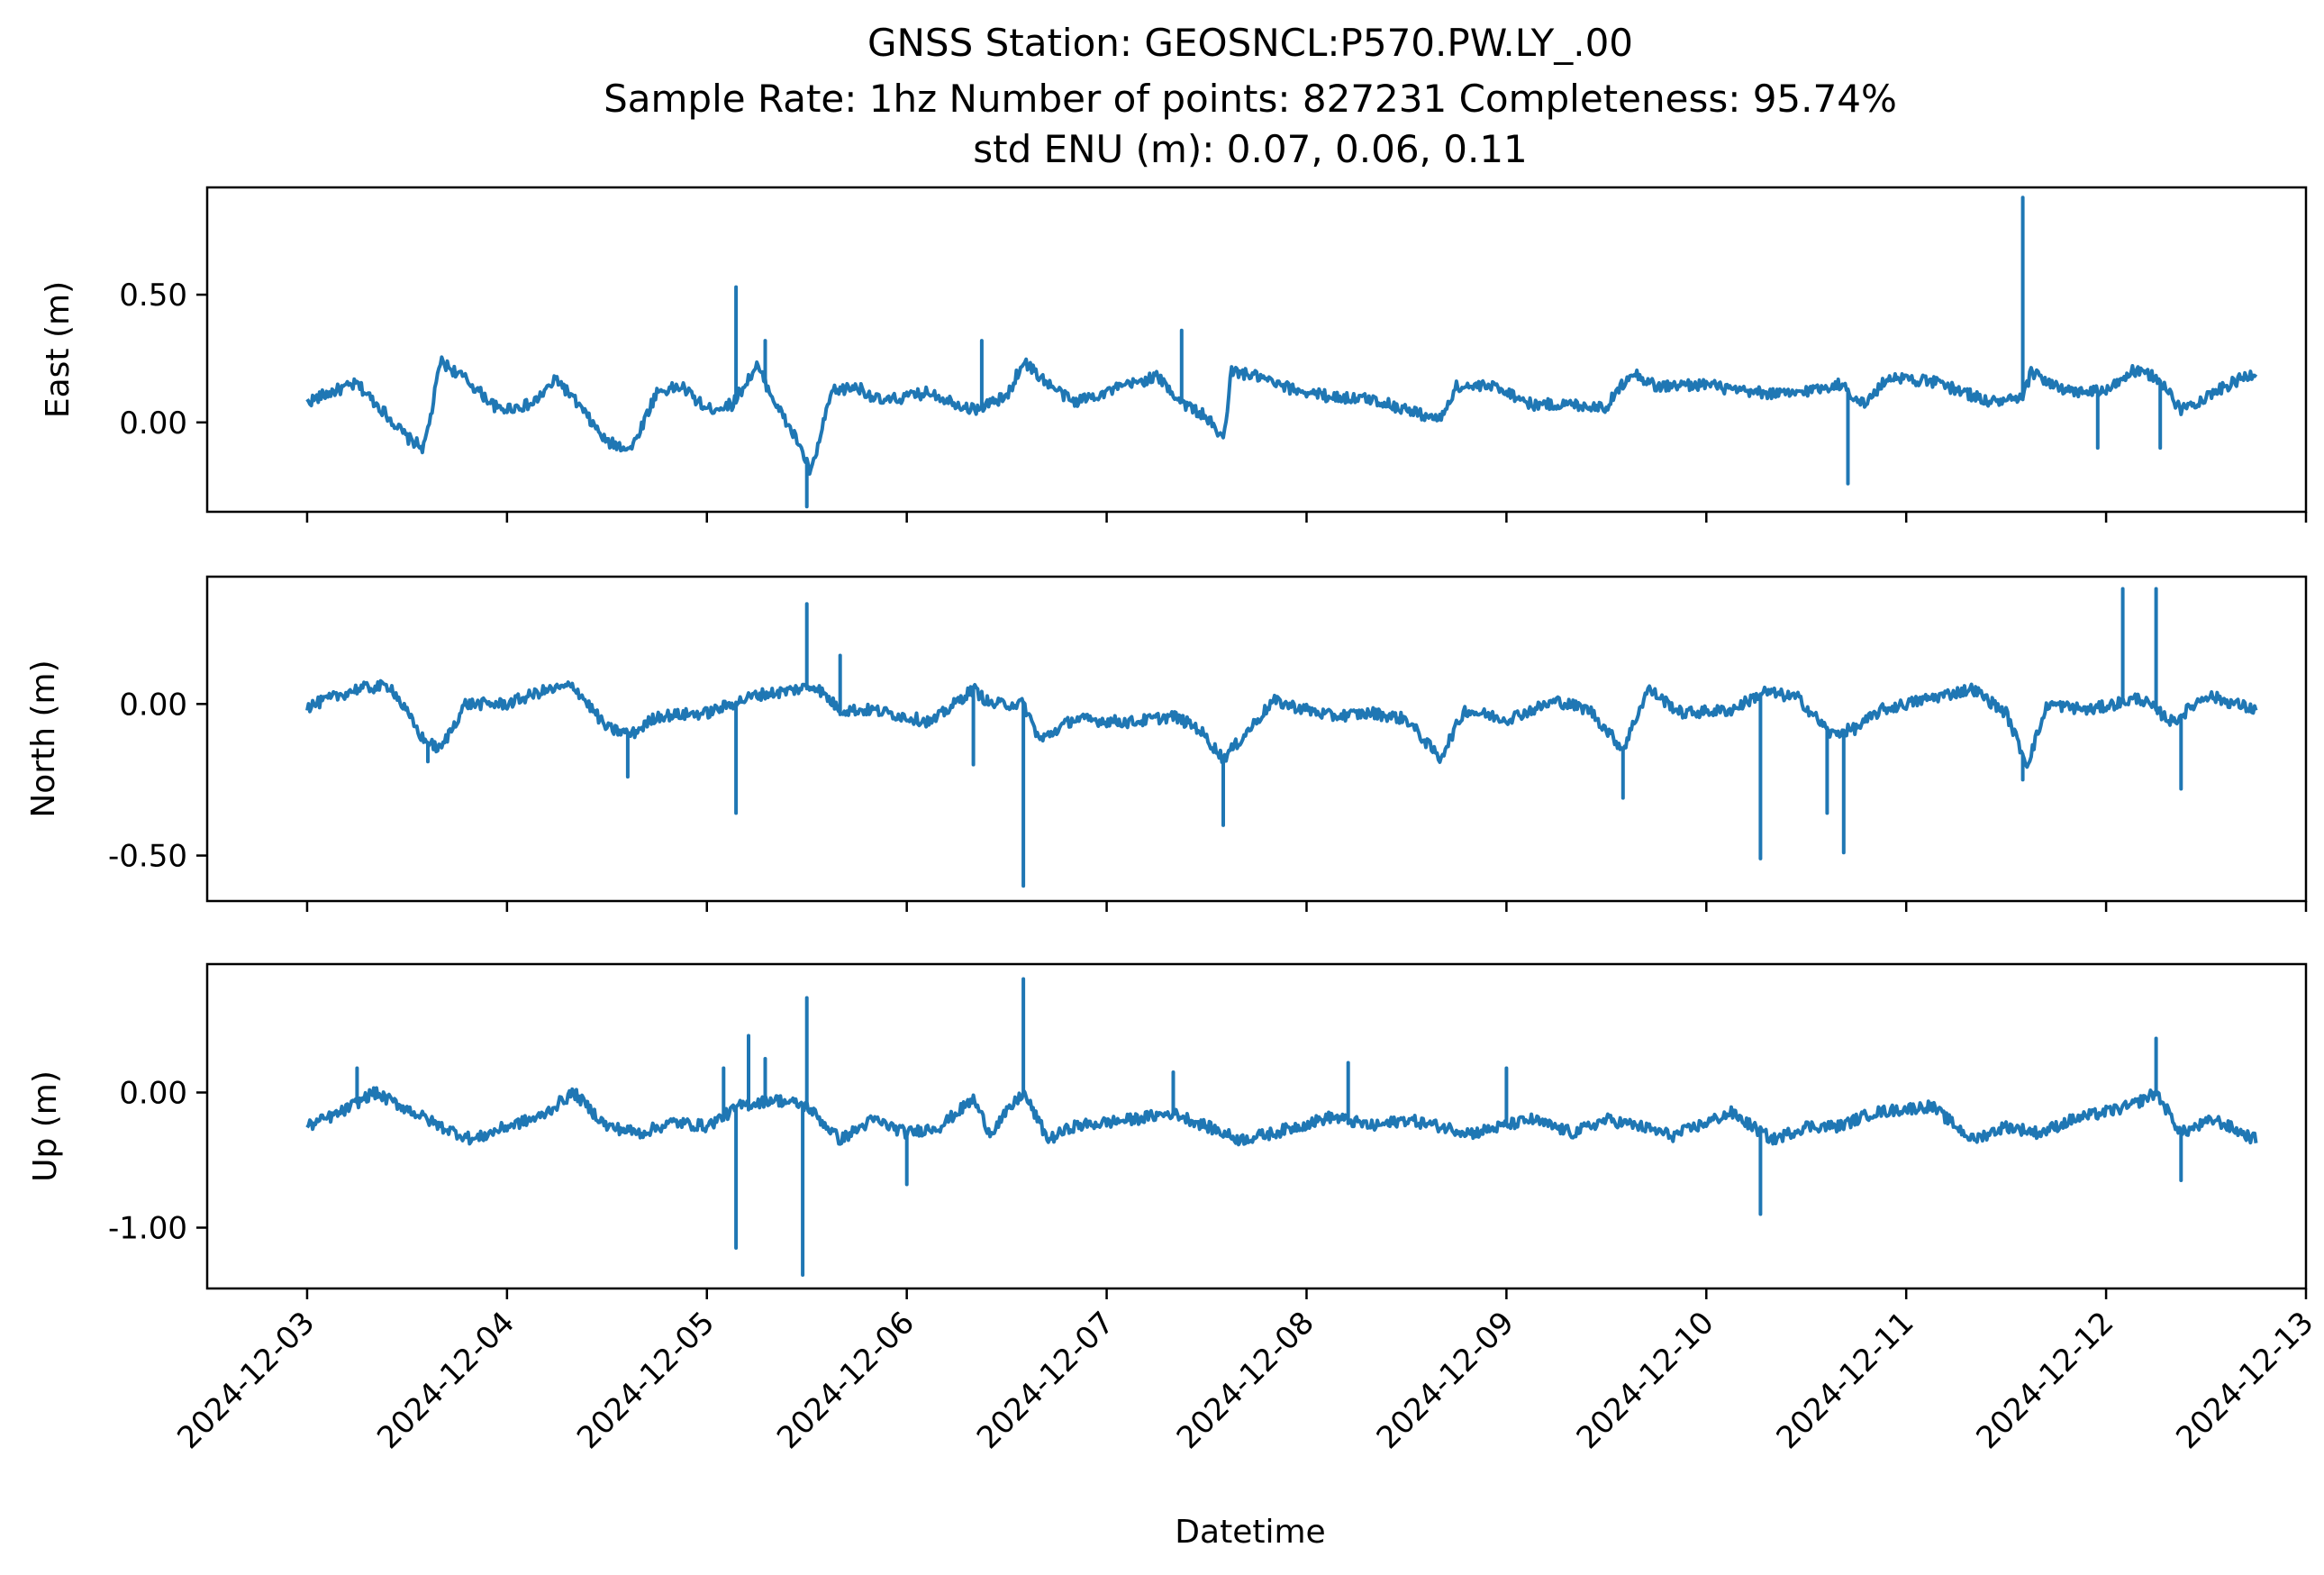  Describe the element at coordinates (2245, 1380) in the screenshot. I see `x-tick-label-10: 2024-12-13` at that location.